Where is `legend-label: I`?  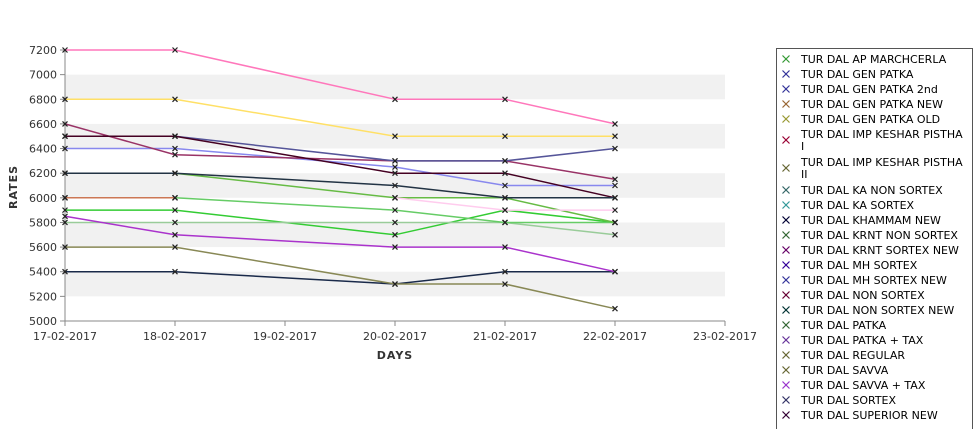 legend-label: I is located at coordinates (802, 146).